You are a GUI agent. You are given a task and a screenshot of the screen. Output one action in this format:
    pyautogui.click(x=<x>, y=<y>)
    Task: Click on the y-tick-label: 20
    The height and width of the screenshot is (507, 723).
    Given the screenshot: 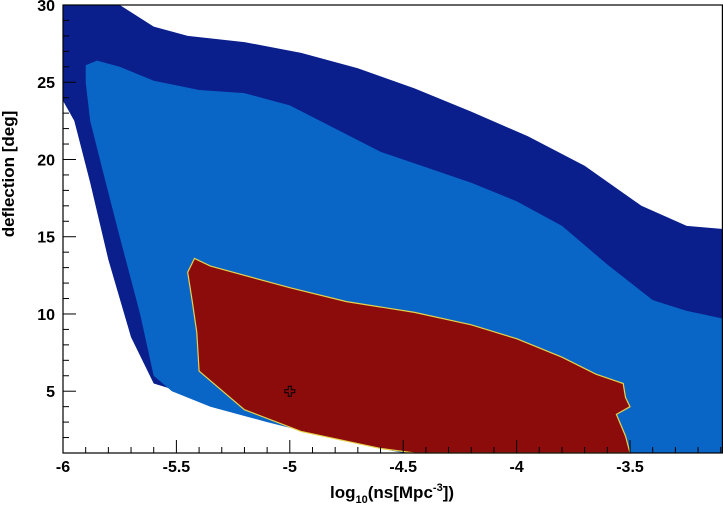 What is the action you would take?
    pyautogui.click(x=46, y=160)
    